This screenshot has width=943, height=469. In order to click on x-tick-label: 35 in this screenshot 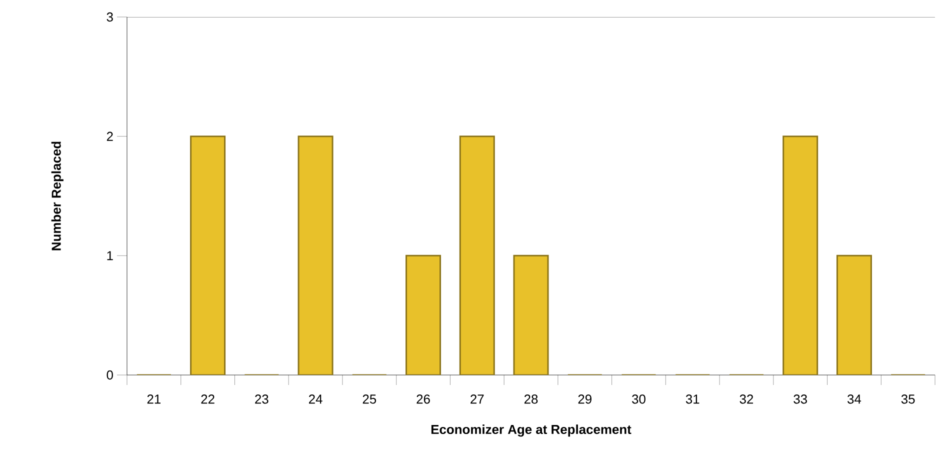, I will do `click(908, 399)`.